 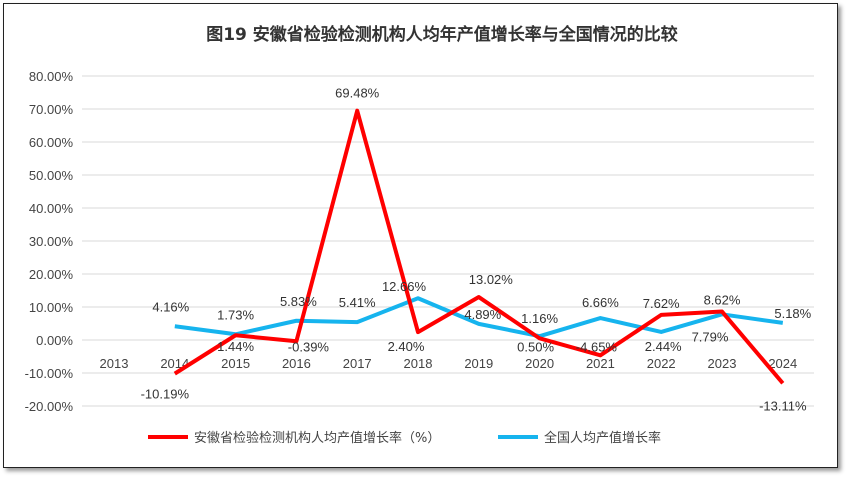 I want to click on data-label: 7.62%, so click(x=661, y=303).